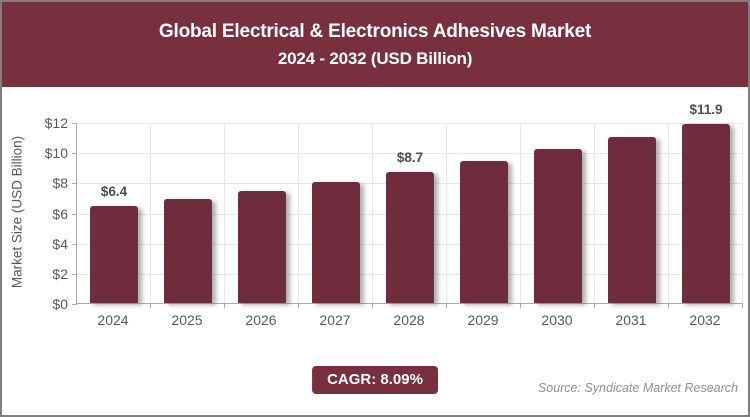 Image resolution: width=750 pixels, height=417 pixels. What do you see at coordinates (410, 157) in the screenshot?
I see `bar-value-label: $8.7` at bounding box center [410, 157].